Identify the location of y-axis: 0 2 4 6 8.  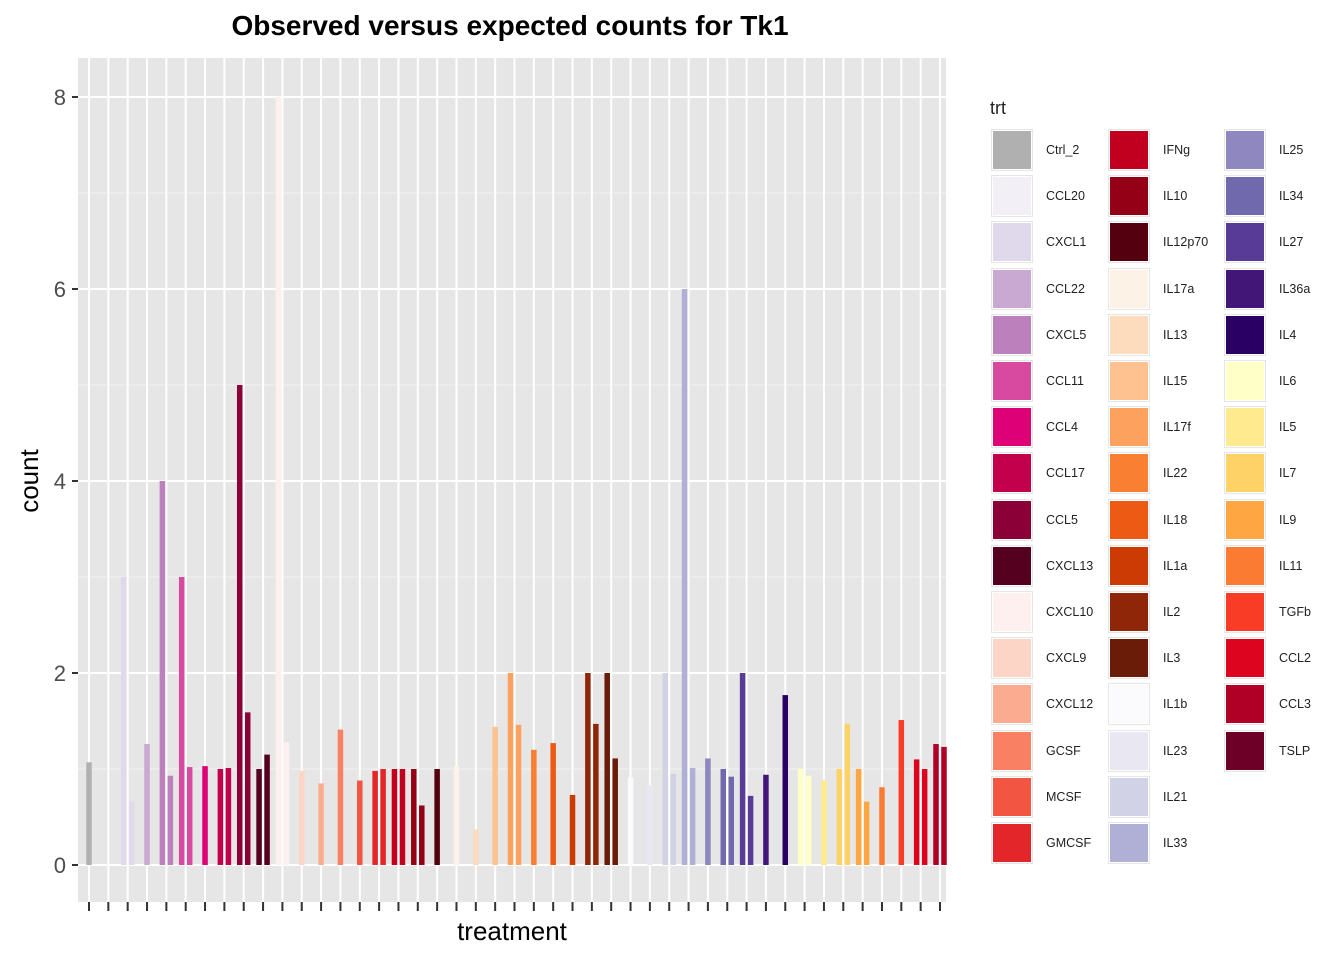
(66, 481).